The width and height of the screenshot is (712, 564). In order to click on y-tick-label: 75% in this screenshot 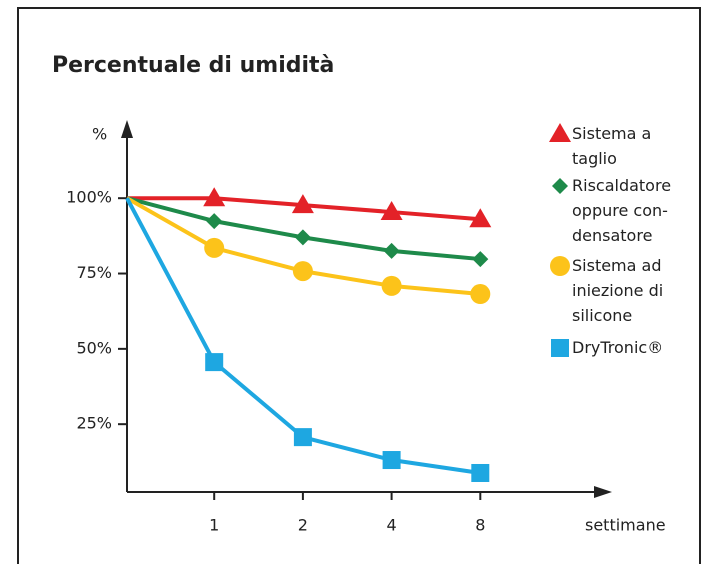, I will do `click(94, 272)`.